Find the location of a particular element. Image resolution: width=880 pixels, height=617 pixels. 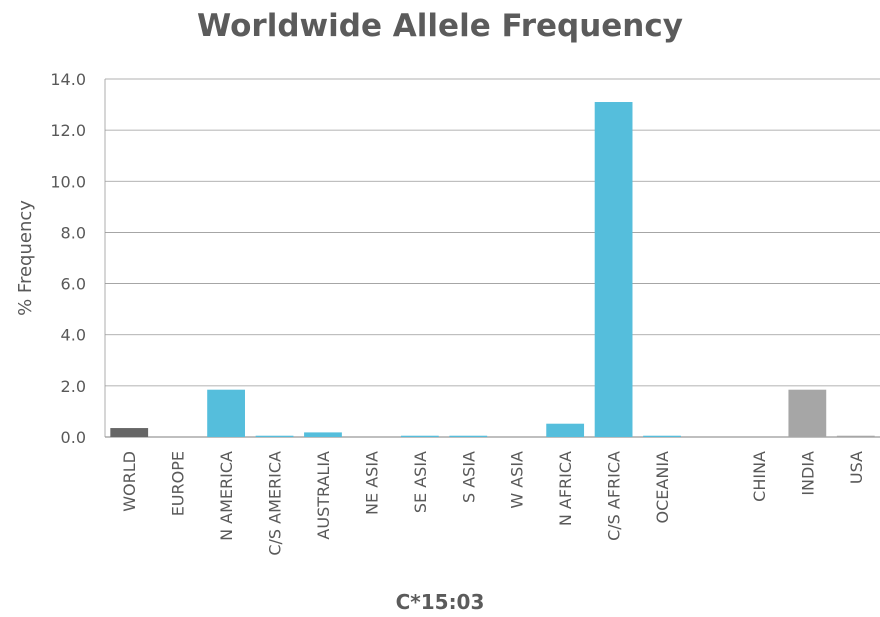

y-tick-labels: 0.0 2.0 4.0 6.0 8.0 10.0 12.0 14.0 is located at coordinates (68, 258).